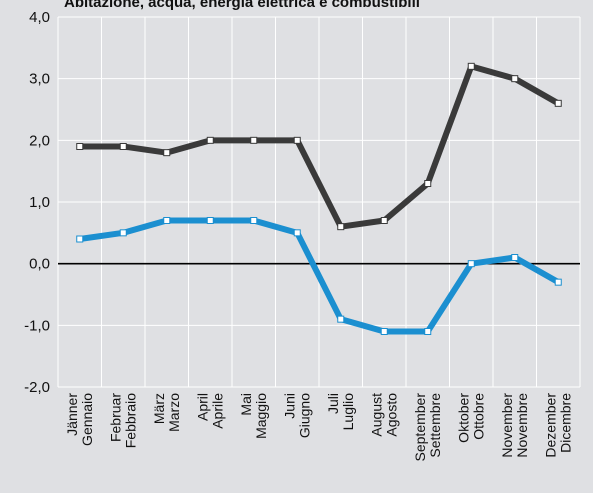 The image size is (593, 493). What do you see at coordinates (261, 416) in the screenshot?
I see `x-tick-label: Maggio` at bounding box center [261, 416].